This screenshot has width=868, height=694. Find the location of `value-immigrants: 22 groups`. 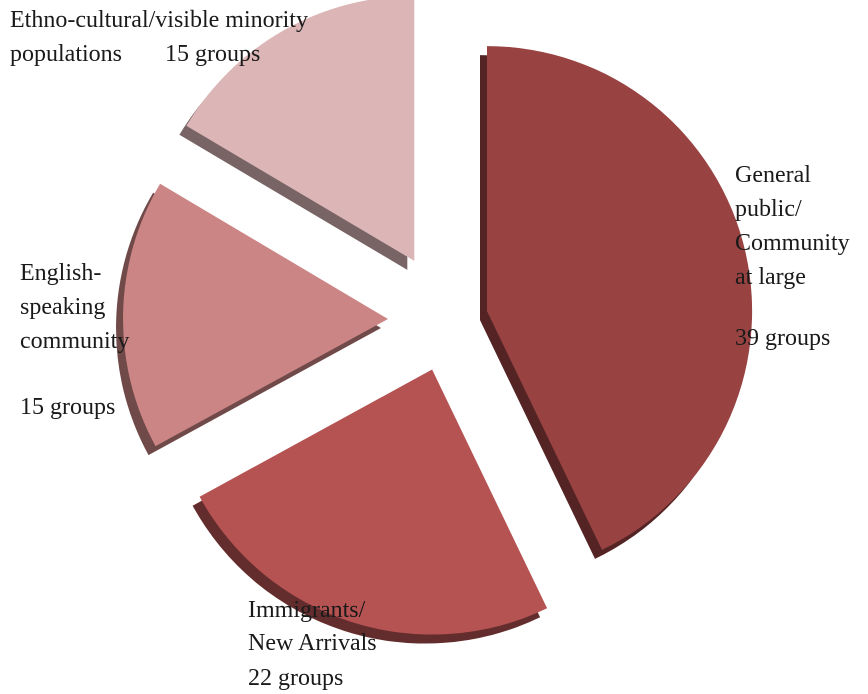

value-immigrants: 22 groups is located at coordinates (295, 678).